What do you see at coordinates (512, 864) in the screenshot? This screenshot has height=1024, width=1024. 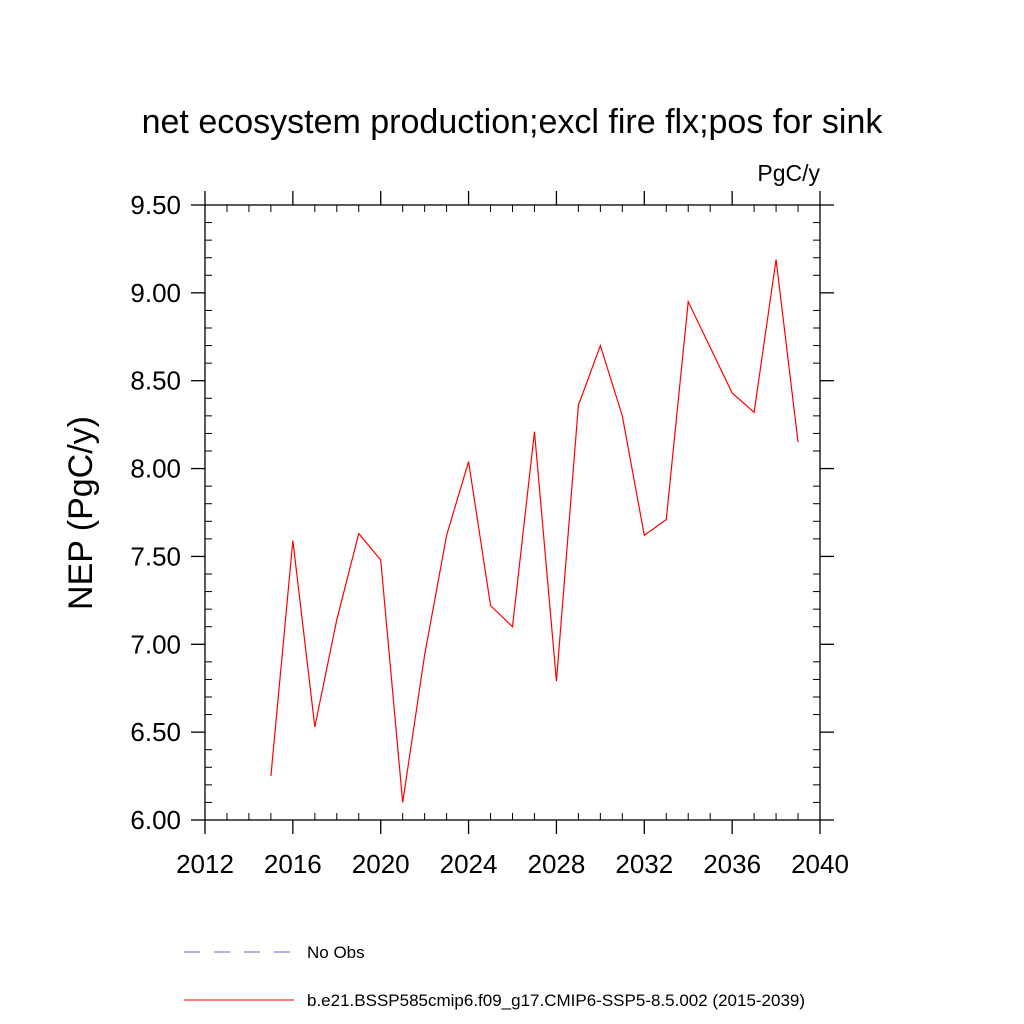 I see `x-tick-labels: 2012 2016 2020 2024 2028 2032 2036 2040` at bounding box center [512, 864].